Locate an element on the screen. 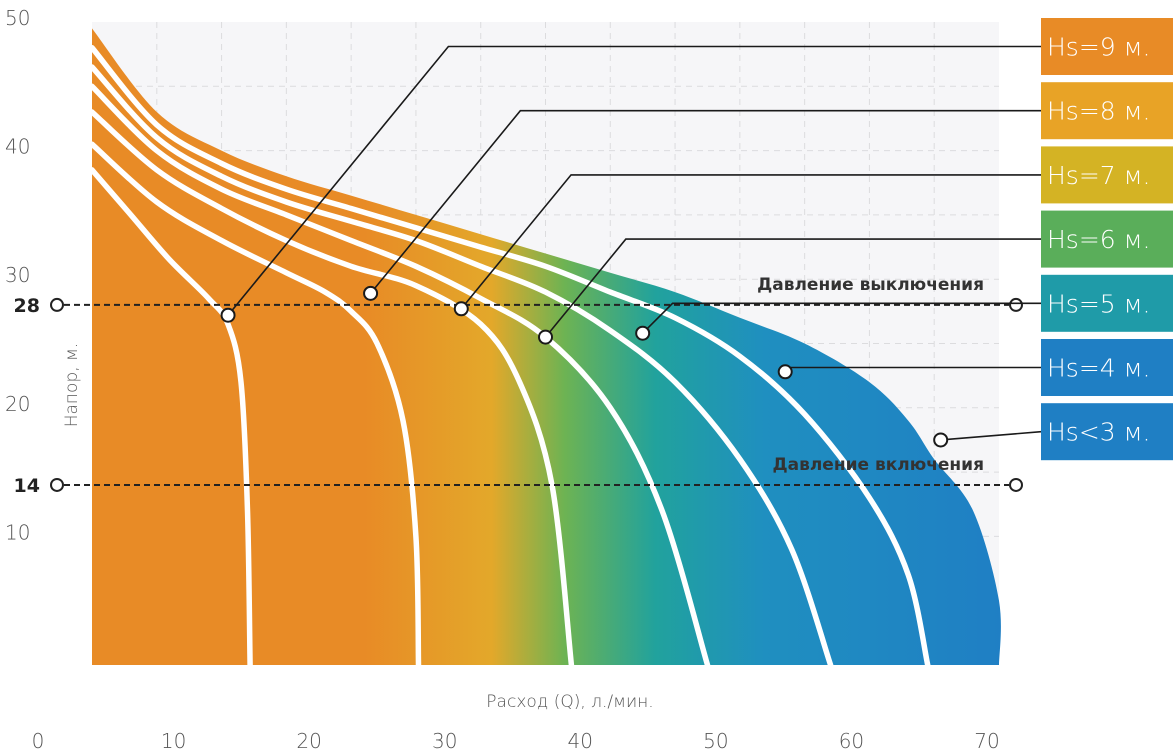 This screenshot has width=1173, height=756. x-tick-label: 50 is located at coordinates (715, 741).